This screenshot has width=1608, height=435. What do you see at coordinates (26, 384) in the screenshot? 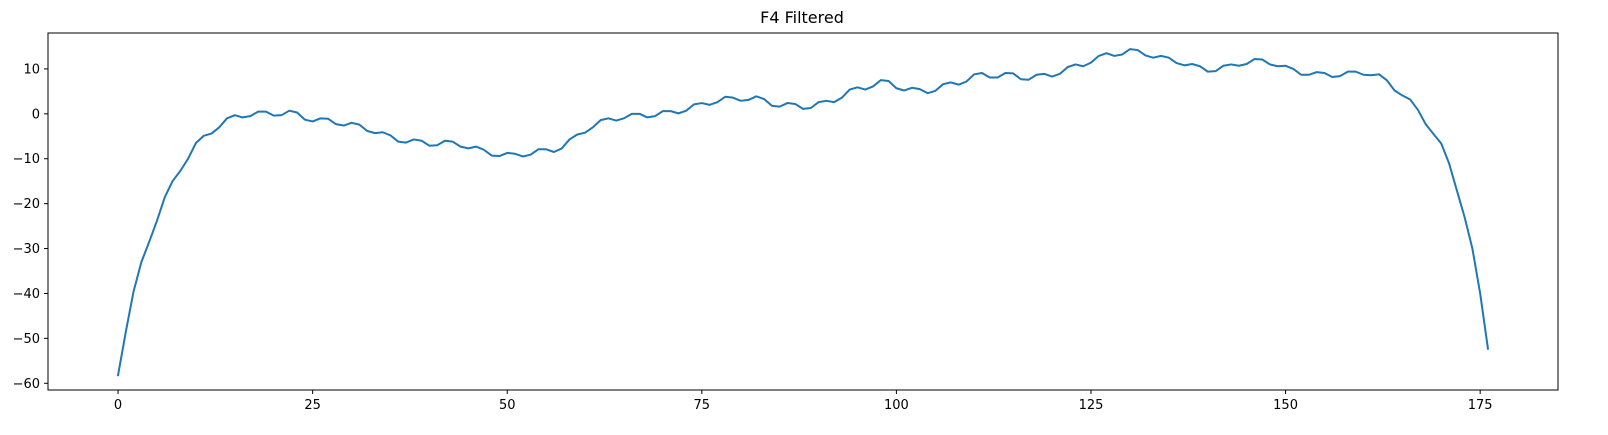
I see `y-tick-label: −60` at bounding box center [26, 384].